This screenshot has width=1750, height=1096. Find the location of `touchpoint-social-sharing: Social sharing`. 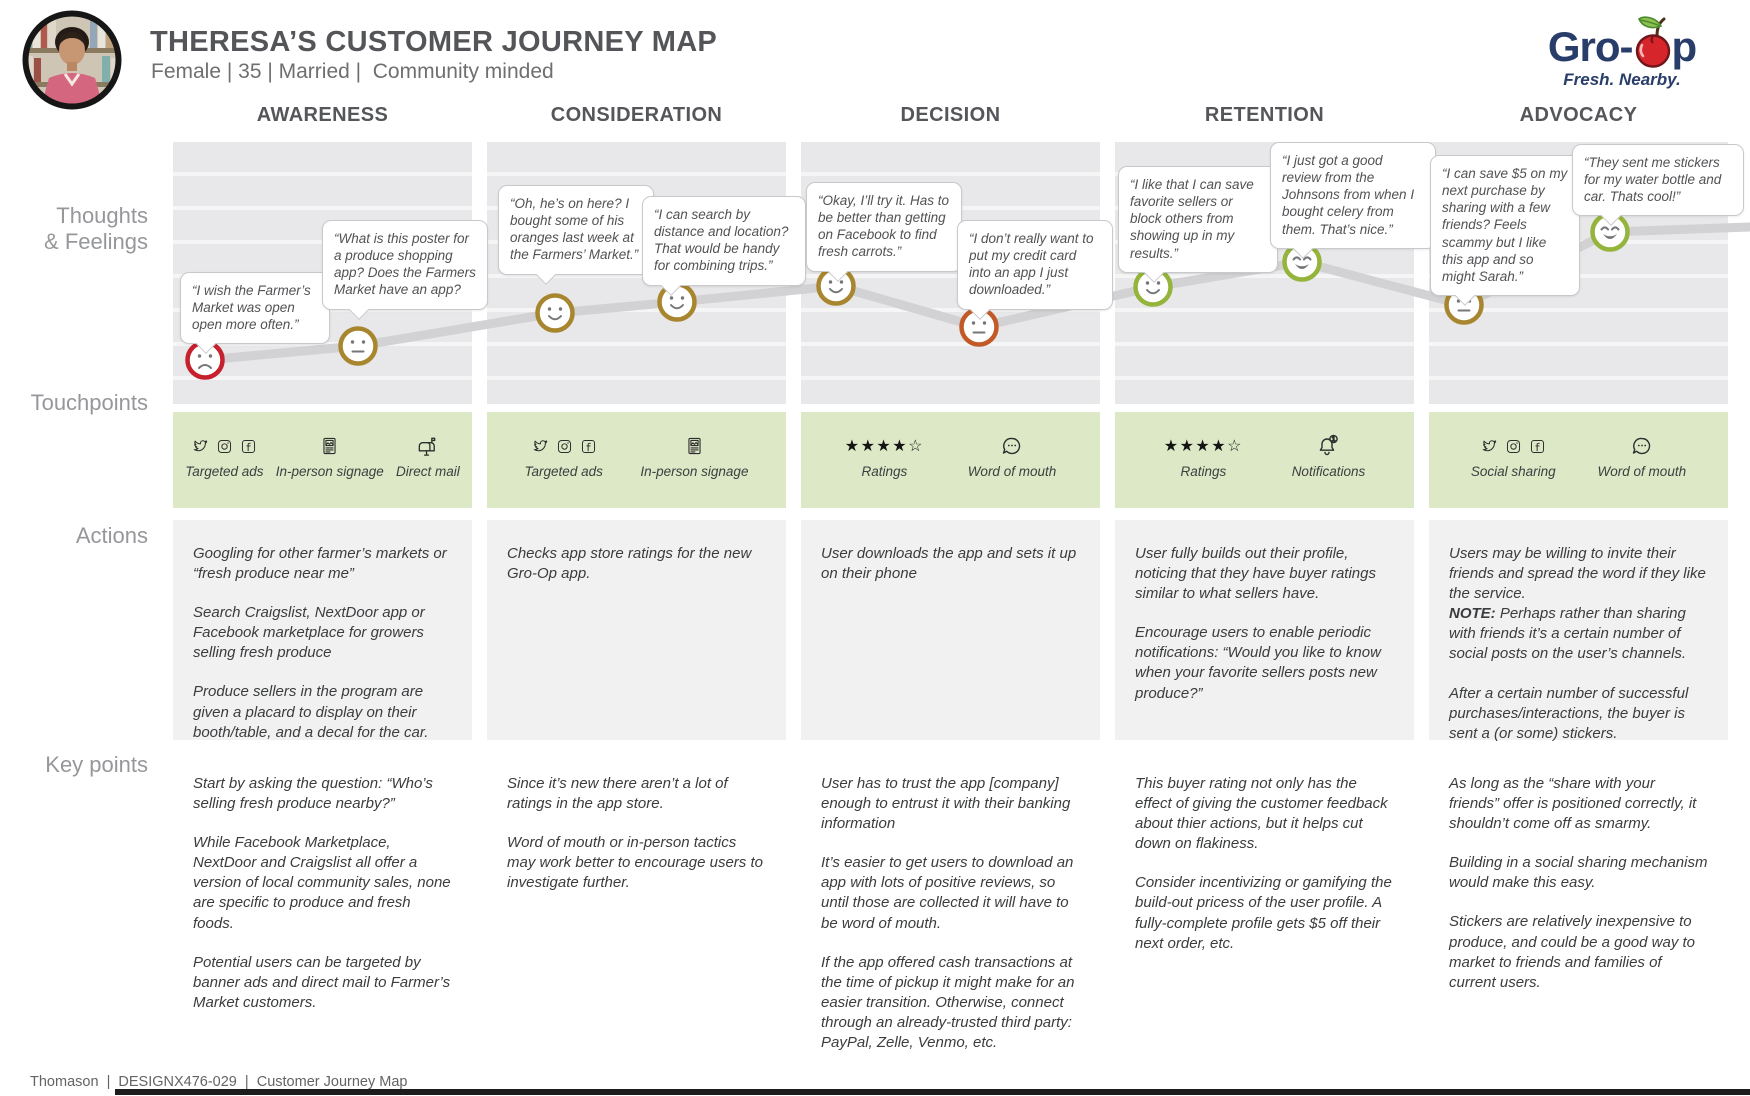

touchpoint-social-sharing: Social sharing is located at coordinates (1513, 456).